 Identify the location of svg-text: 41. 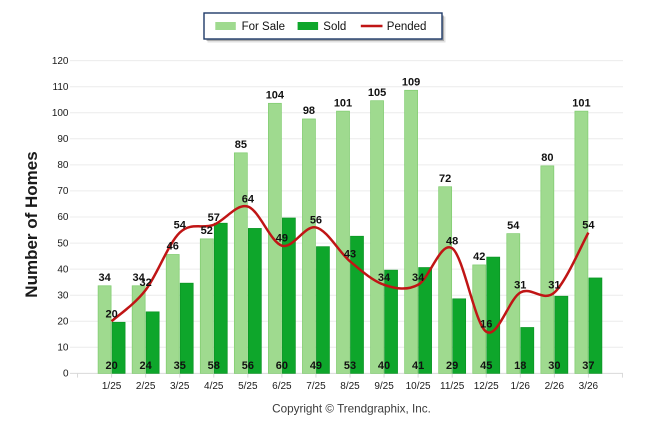
(418, 366).